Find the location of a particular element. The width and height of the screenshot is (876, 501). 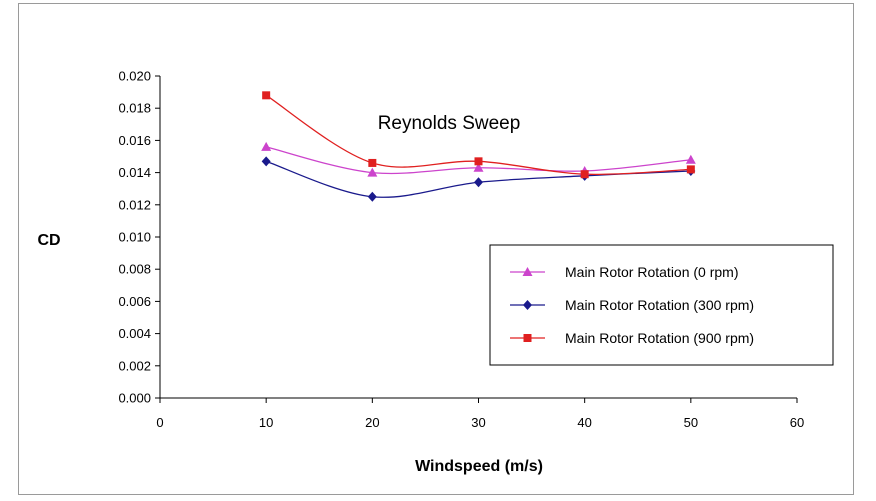

x-tick-label: 20 is located at coordinates (372, 422).